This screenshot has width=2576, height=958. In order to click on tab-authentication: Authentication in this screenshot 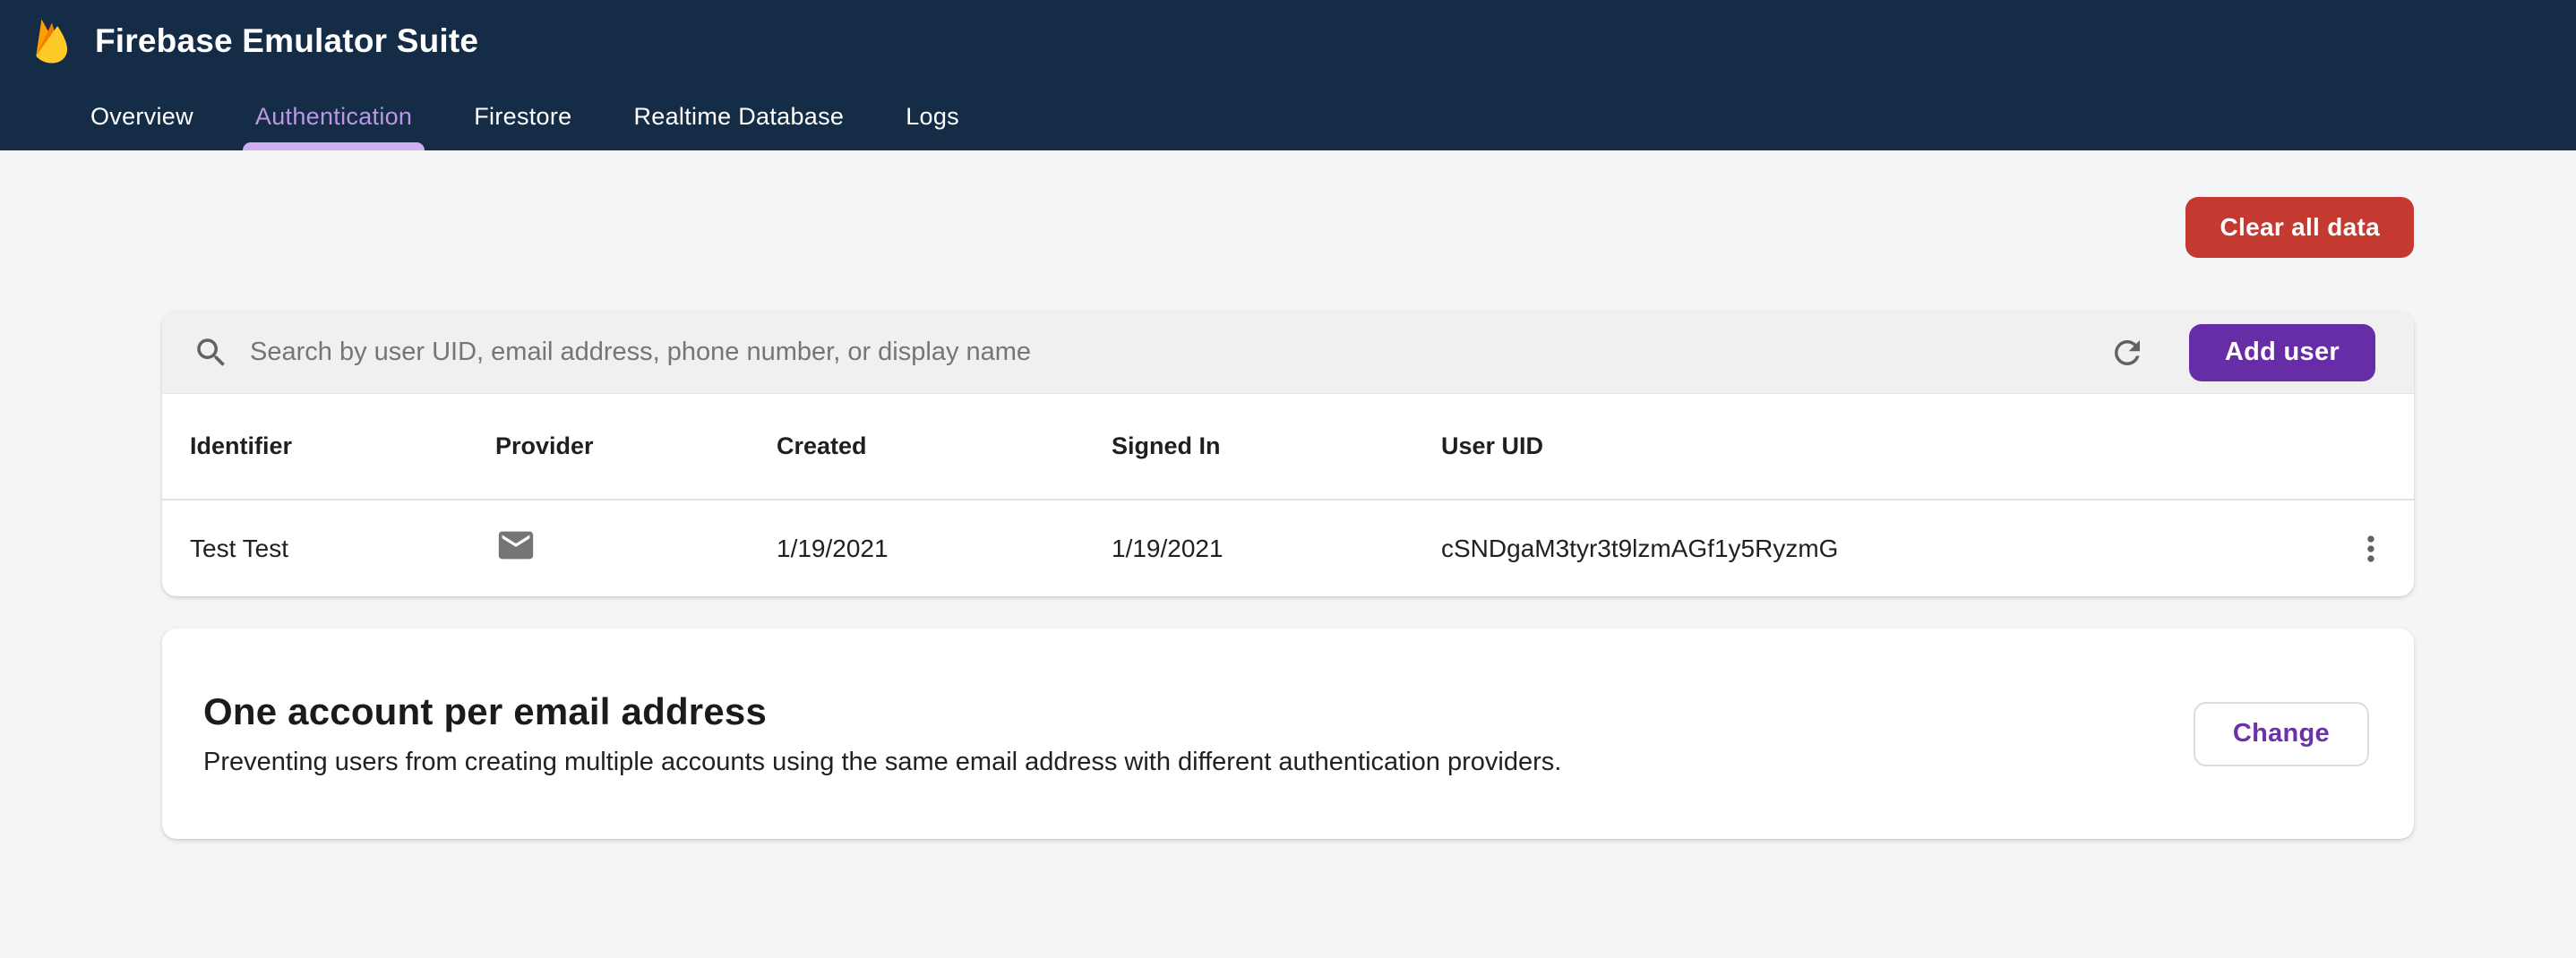, I will do `click(333, 116)`.